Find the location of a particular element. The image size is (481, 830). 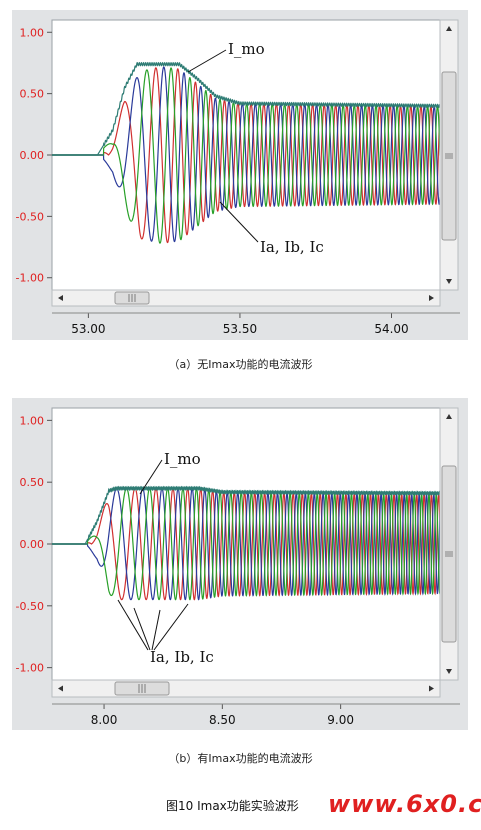

waveform-group is located at coordinates (246, 543).